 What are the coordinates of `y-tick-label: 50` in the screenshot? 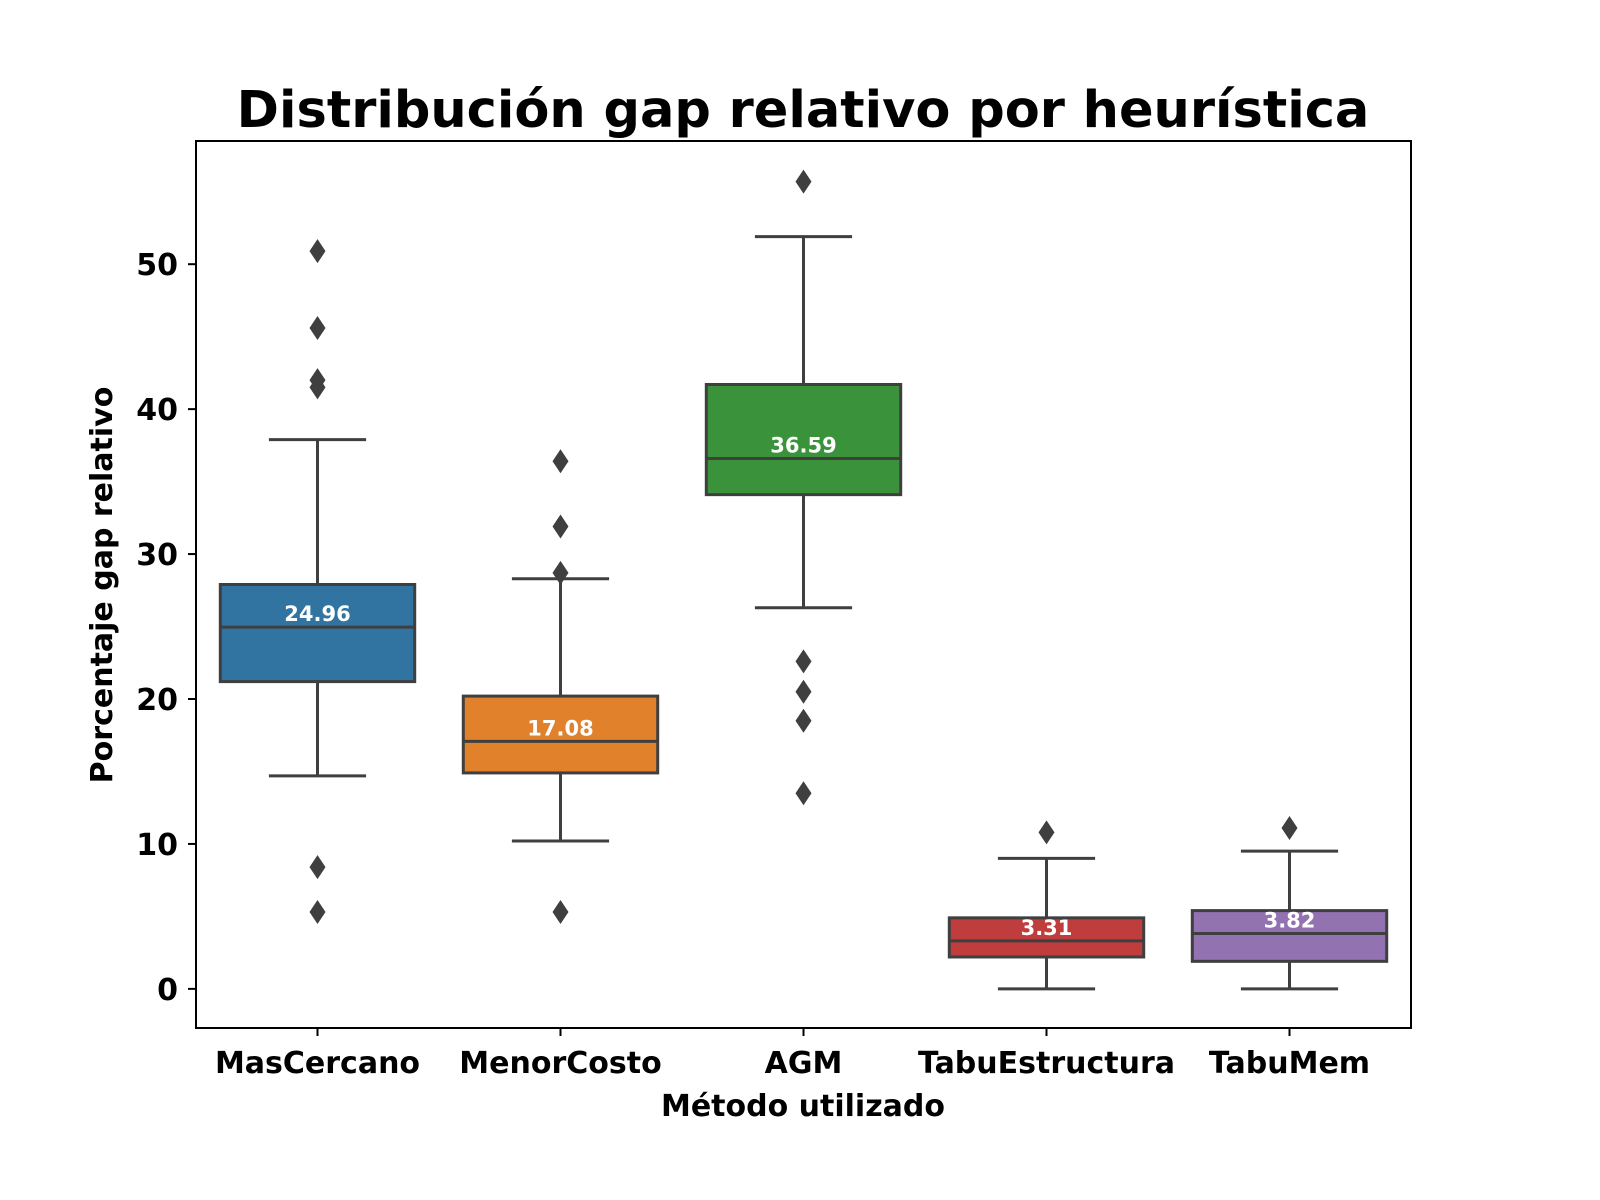 It's located at (157, 265).